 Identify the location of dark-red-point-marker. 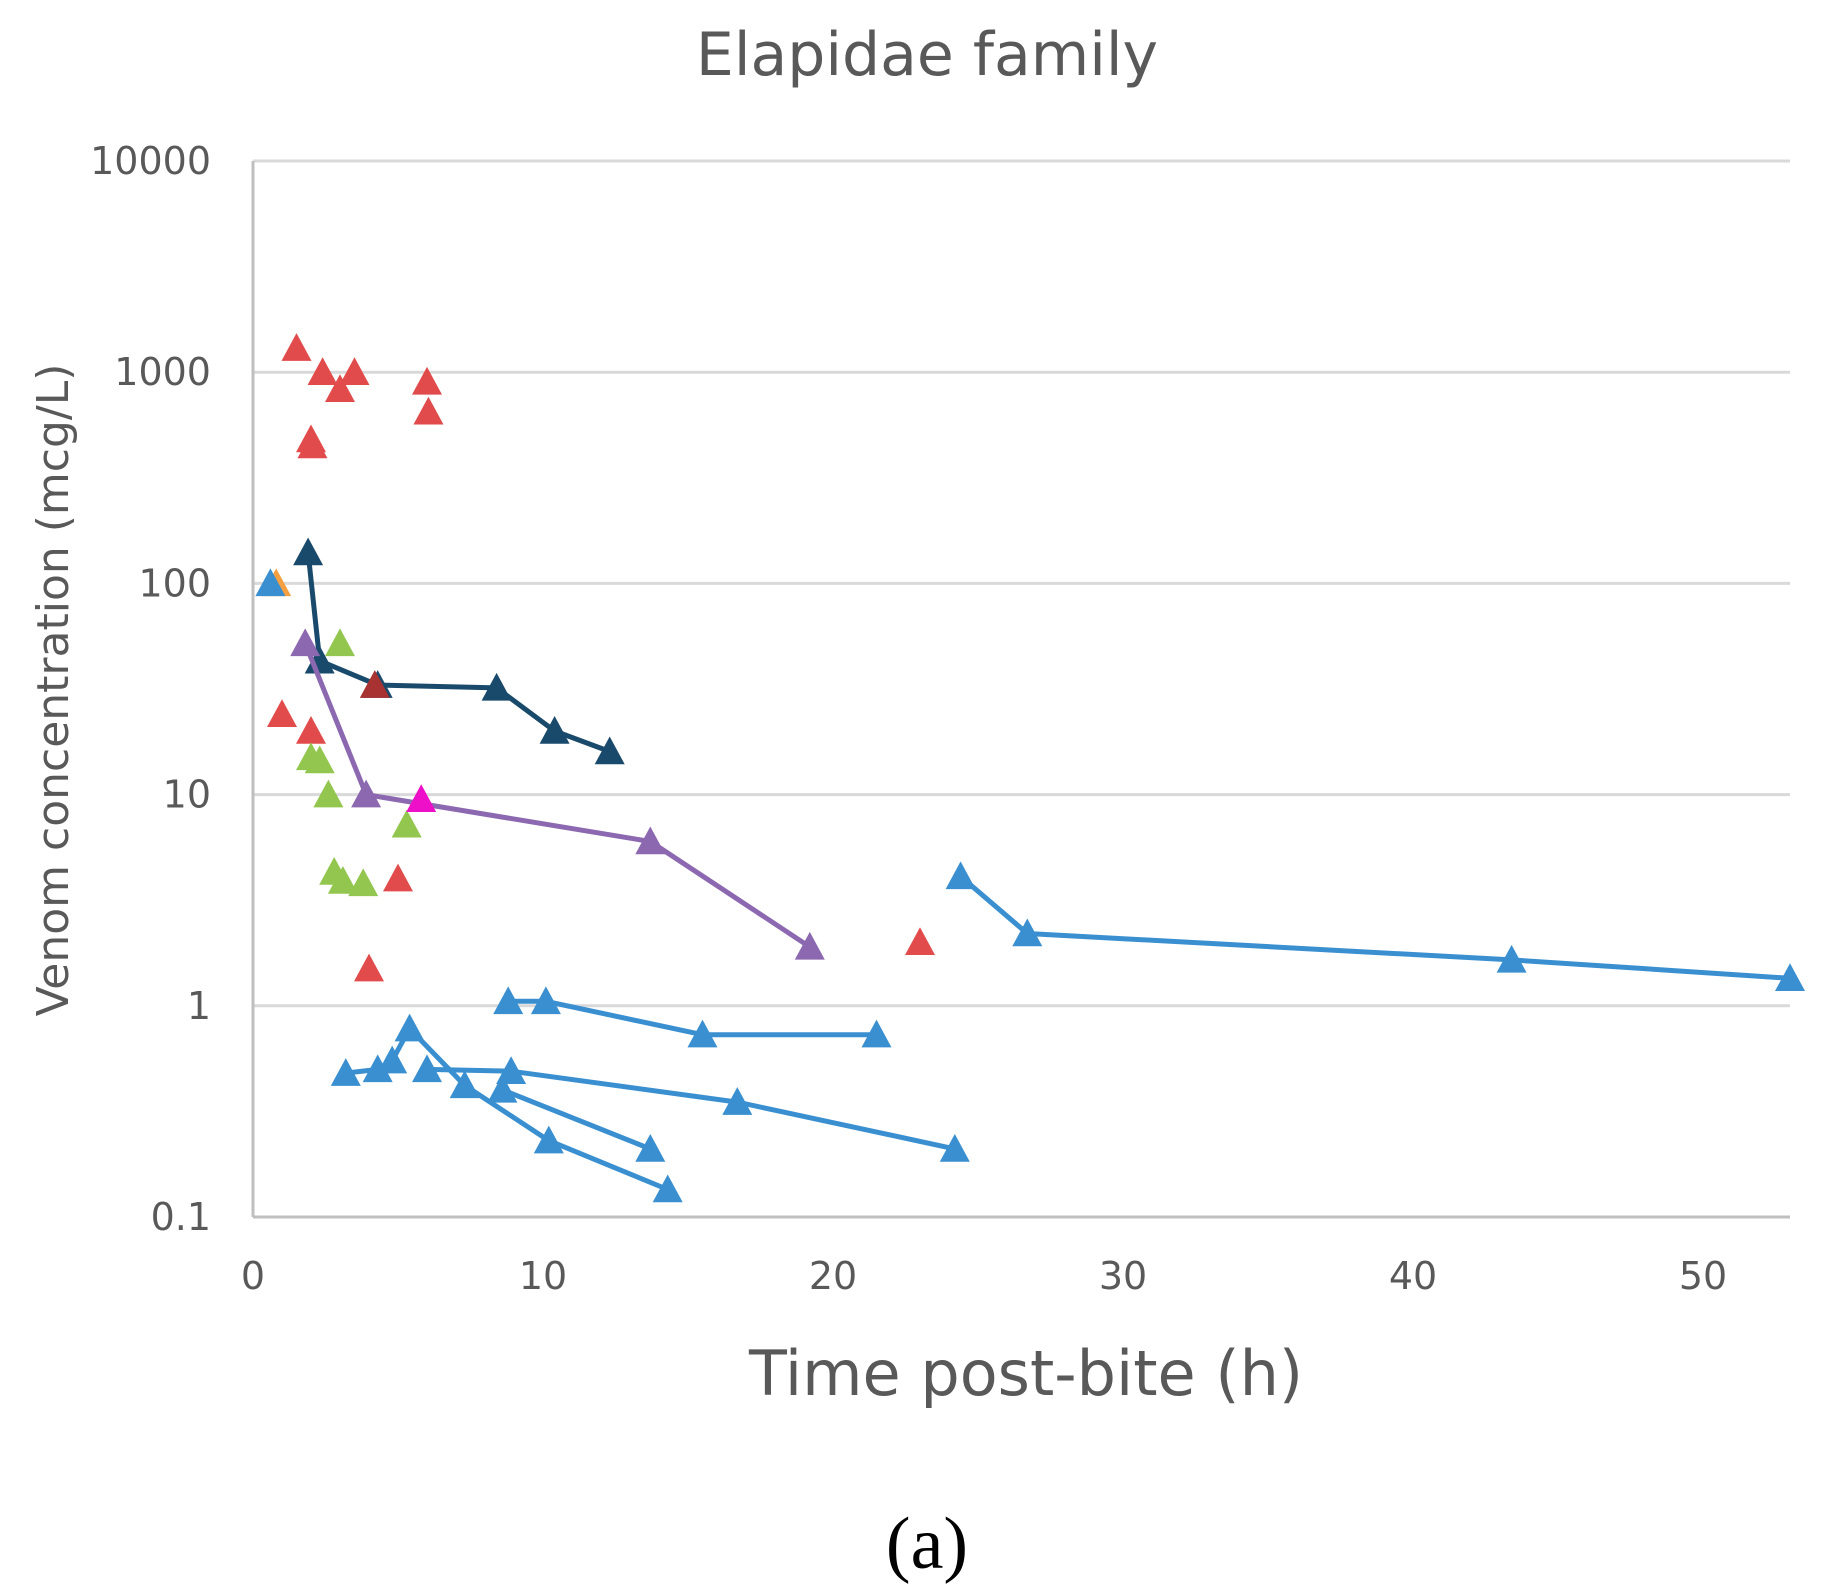
(374, 684).